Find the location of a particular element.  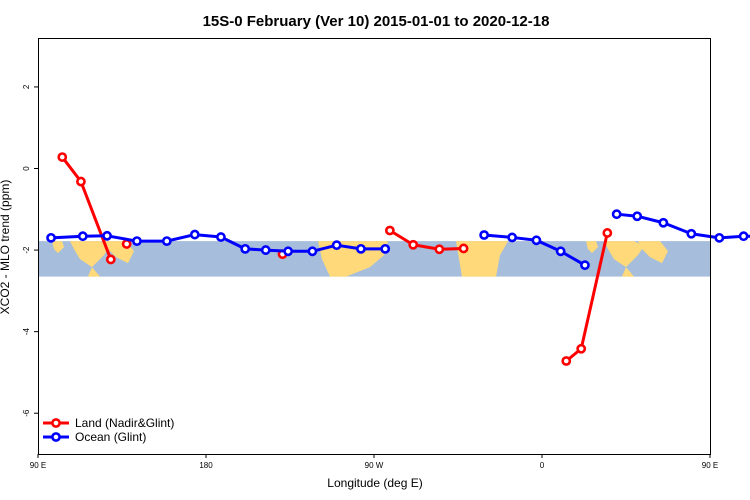

legend-label: Land (Nadir&Glint) is located at coordinates (124, 423).